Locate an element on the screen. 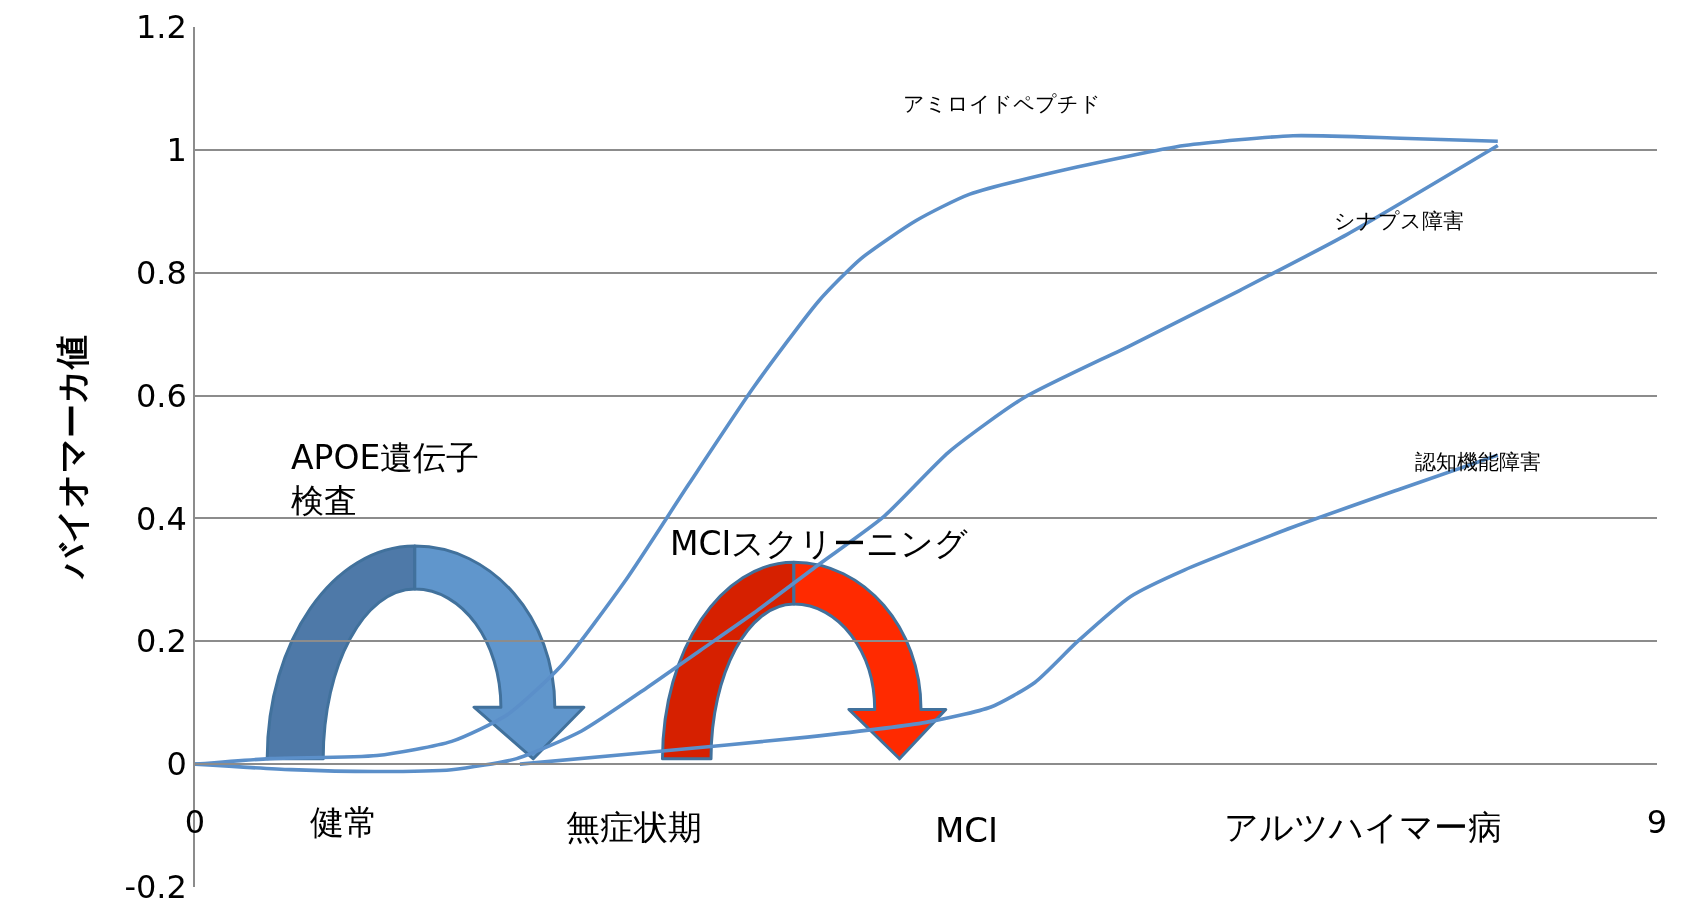 This screenshot has width=1689, height=912. y-tick-label: 0.4 is located at coordinates (161, 518).